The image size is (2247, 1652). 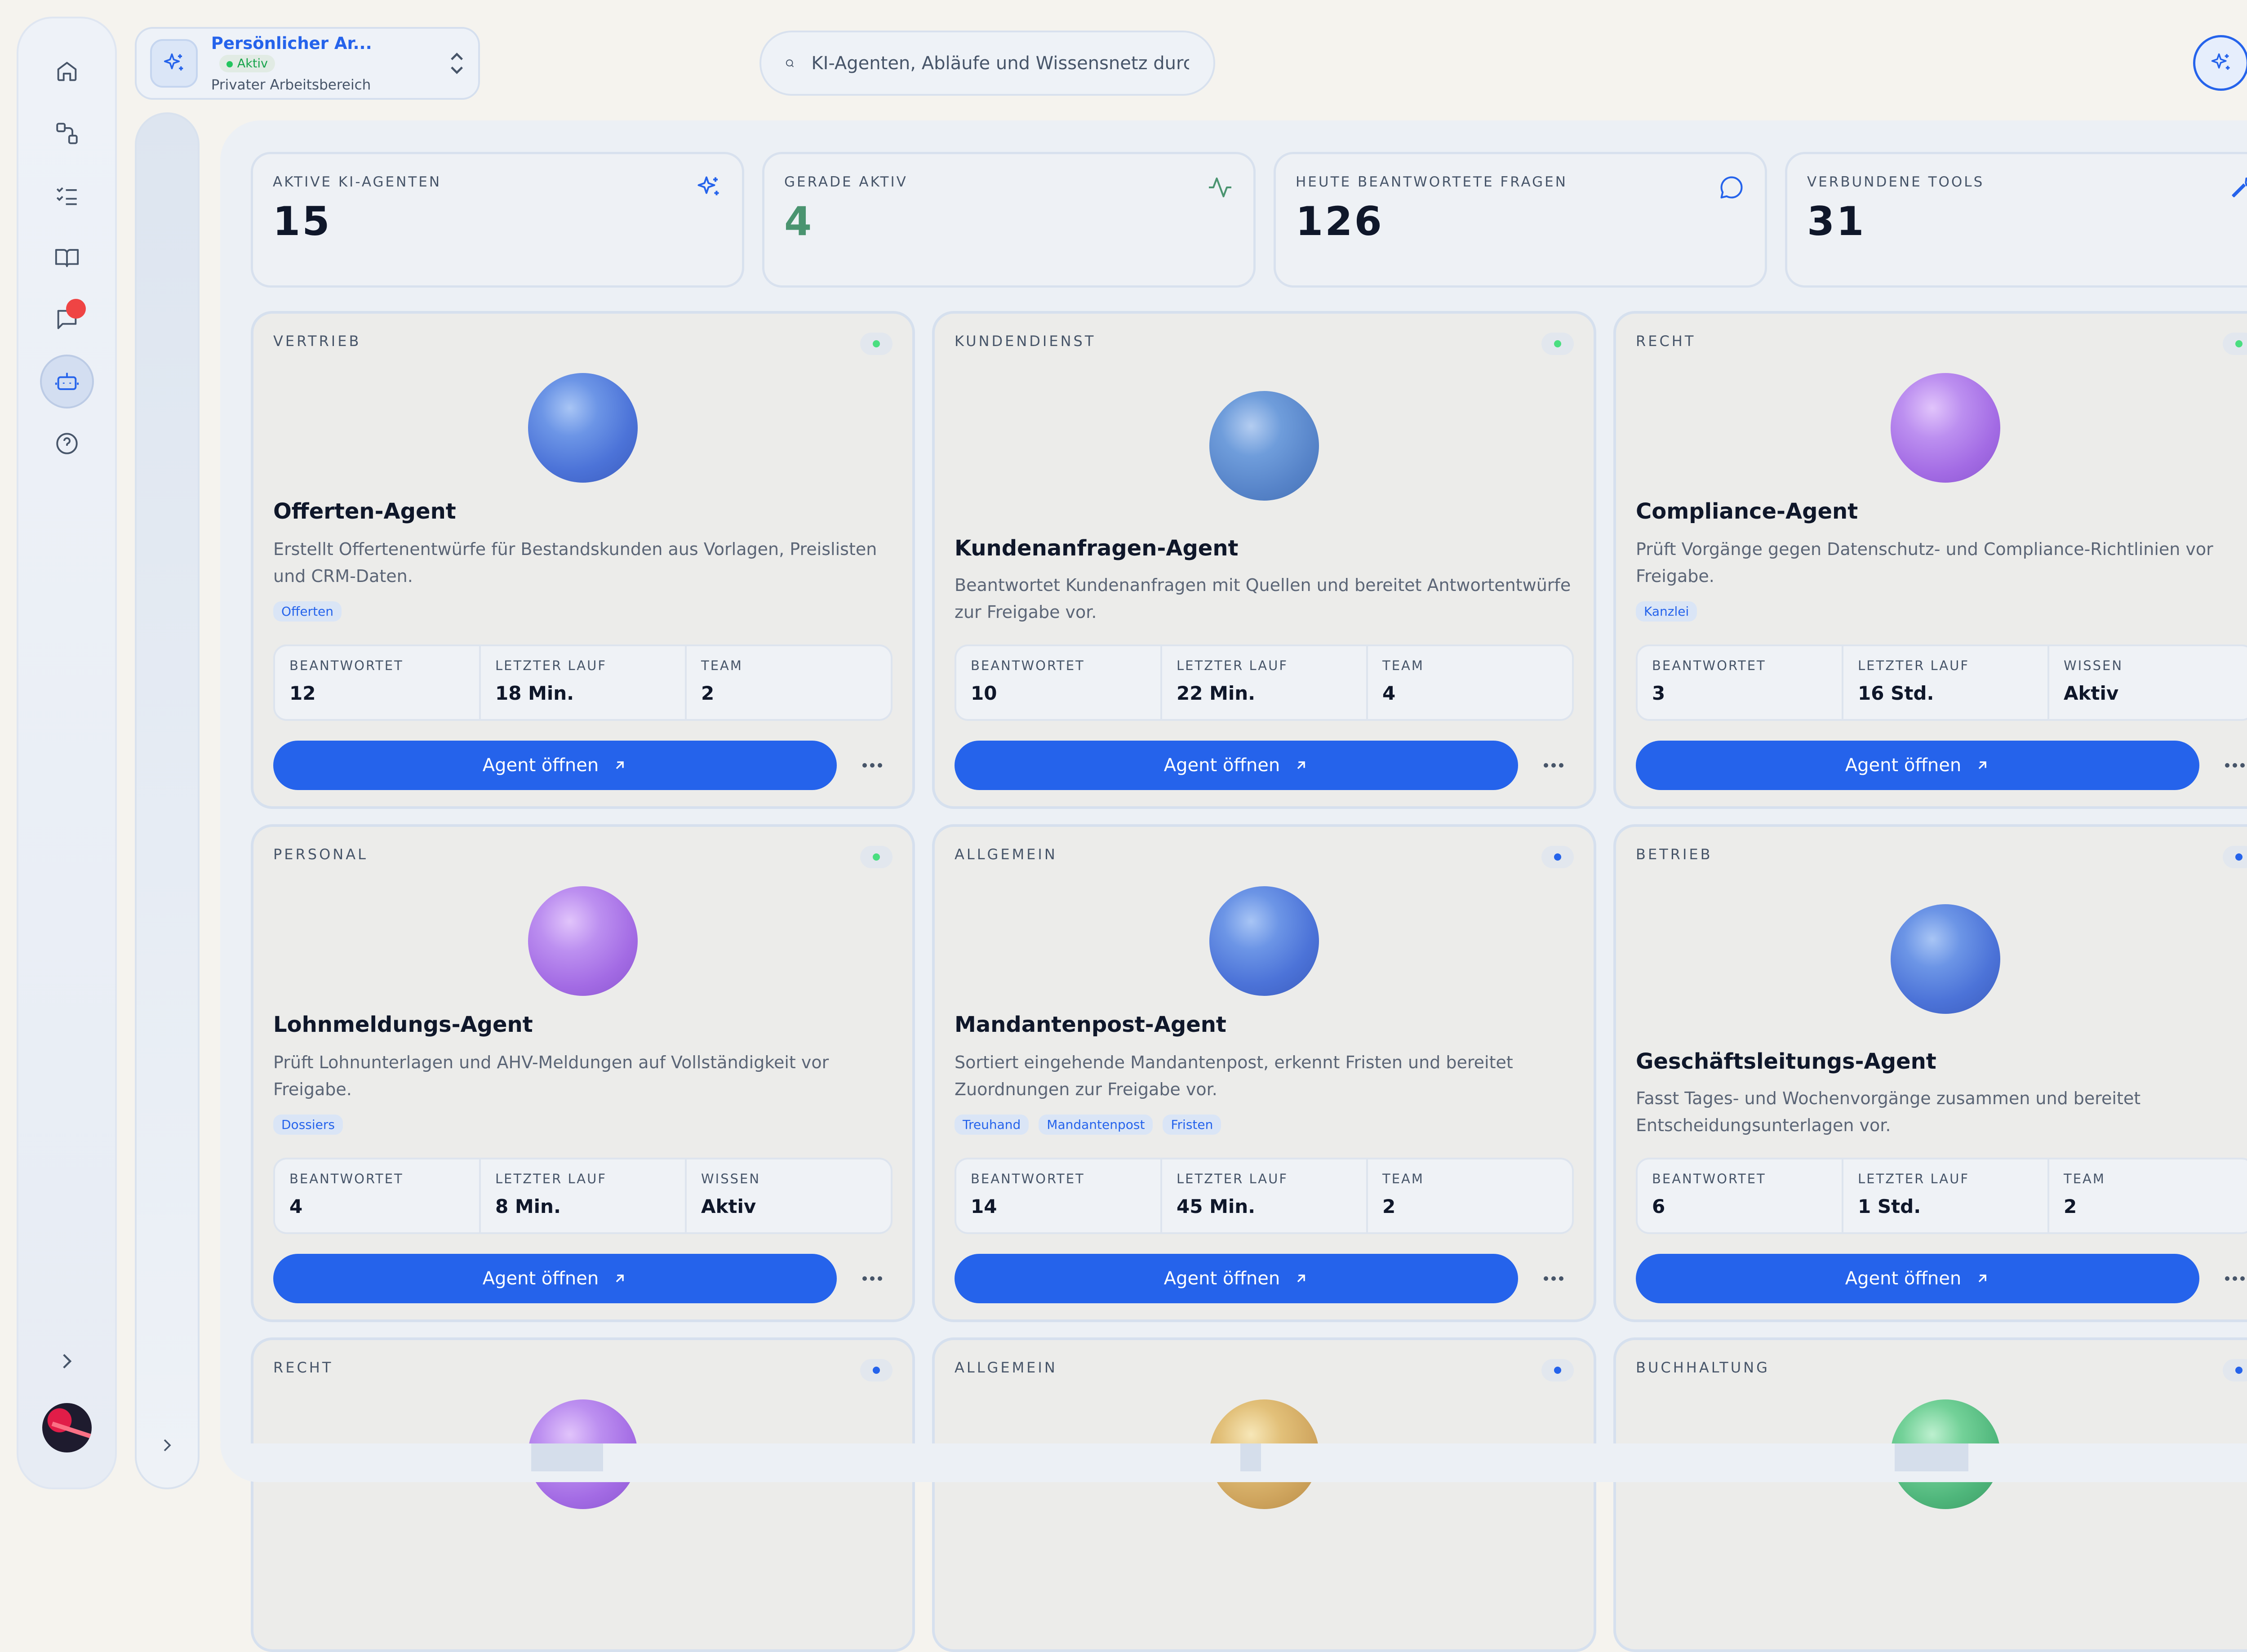 I want to click on status-badge: Aktiv, so click(x=247, y=63).